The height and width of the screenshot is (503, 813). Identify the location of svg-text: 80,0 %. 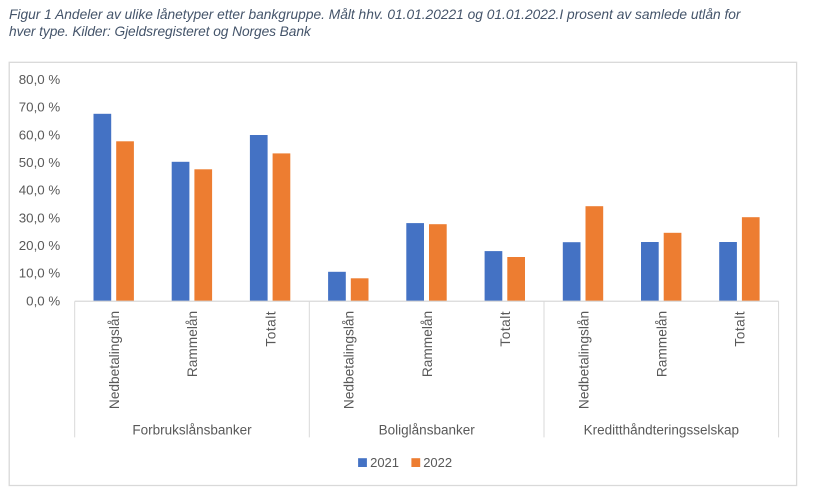
(40, 79).